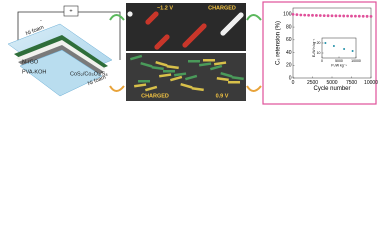 The width and height of the screenshot is (378, 240). Describe the element at coordinates (279, 43) in the screenshot. I see `y-axis-label: Cₛ retension (%)` at that location.